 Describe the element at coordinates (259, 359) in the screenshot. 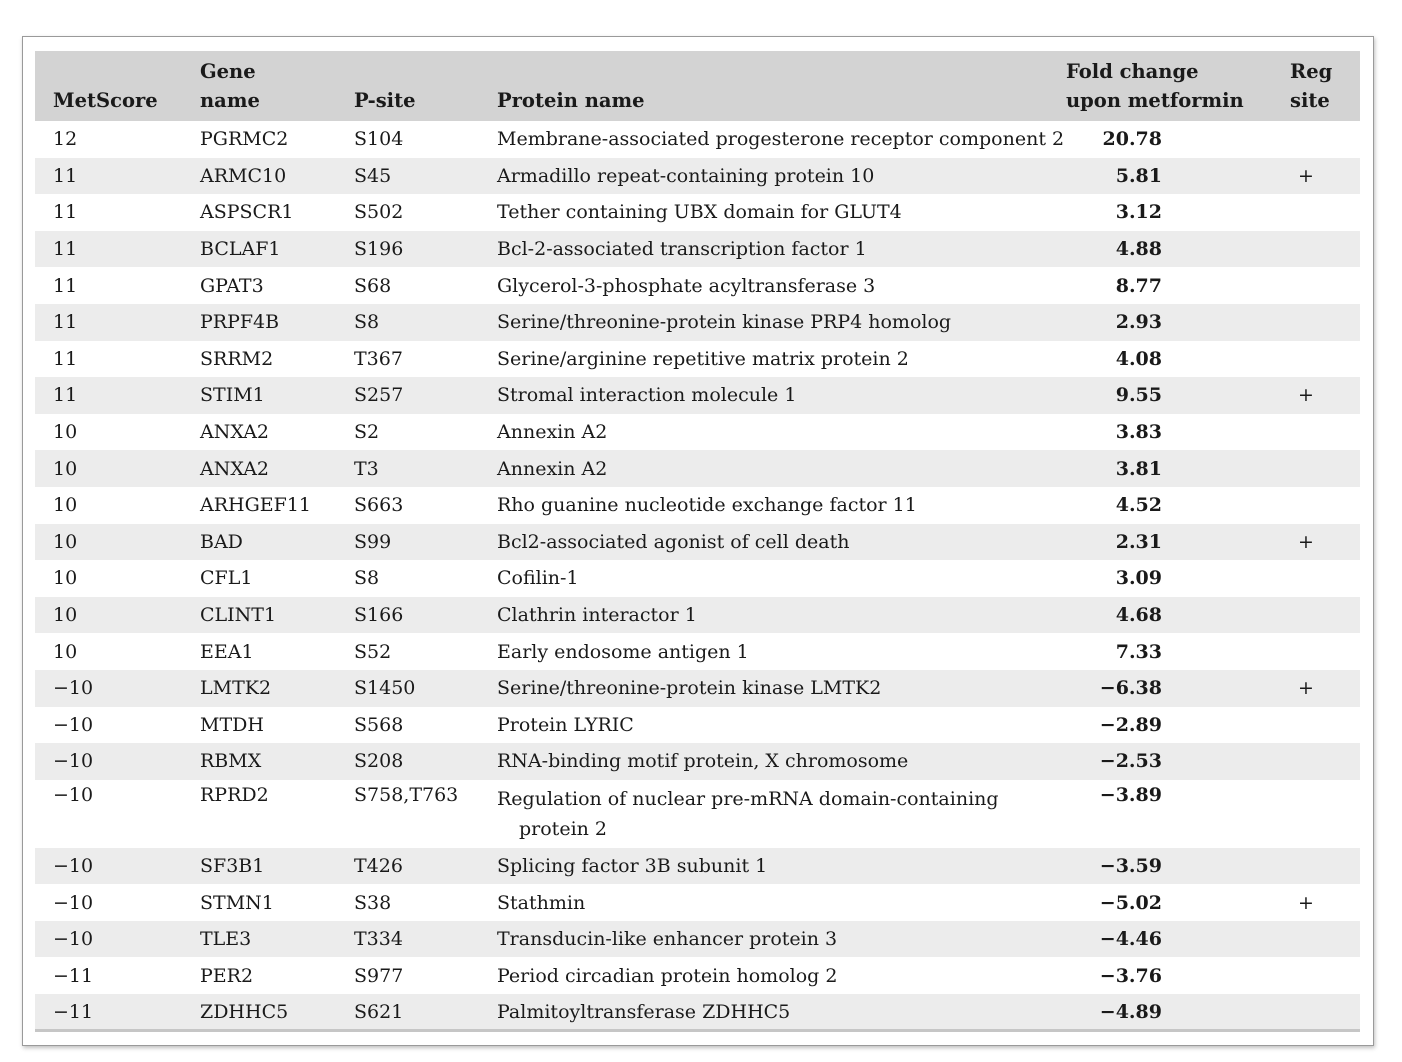

I see `cell-gene-name: SRRM2` at that location.